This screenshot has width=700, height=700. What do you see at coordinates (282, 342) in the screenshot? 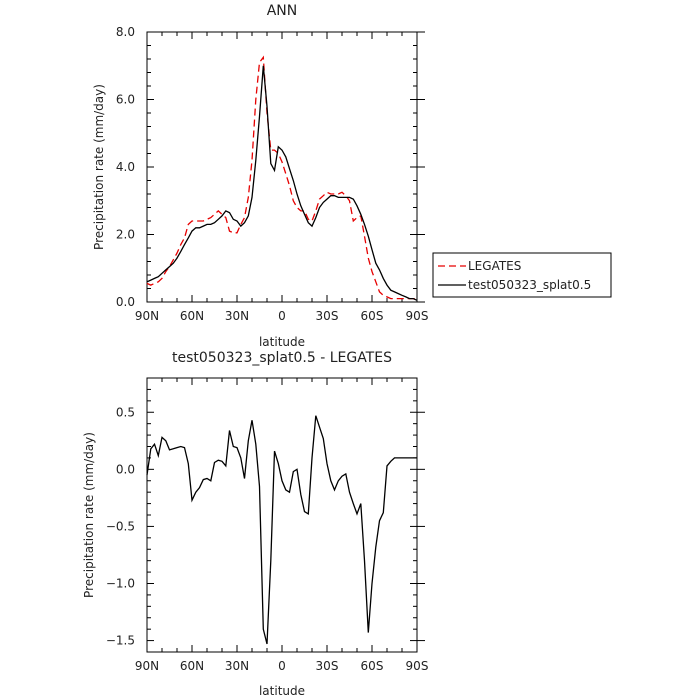
I see `top-panel-x-axis-label: latitude` at bounding box center [282, 342].